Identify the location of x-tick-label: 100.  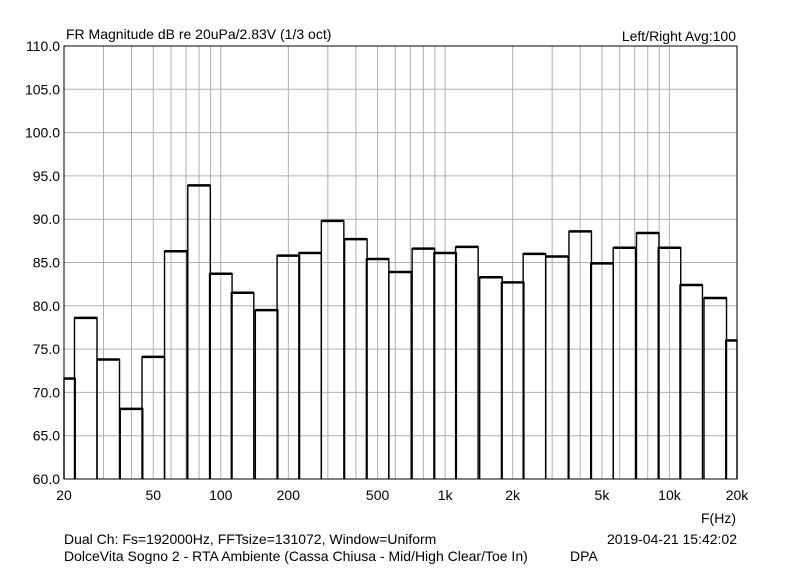
(221, 495).